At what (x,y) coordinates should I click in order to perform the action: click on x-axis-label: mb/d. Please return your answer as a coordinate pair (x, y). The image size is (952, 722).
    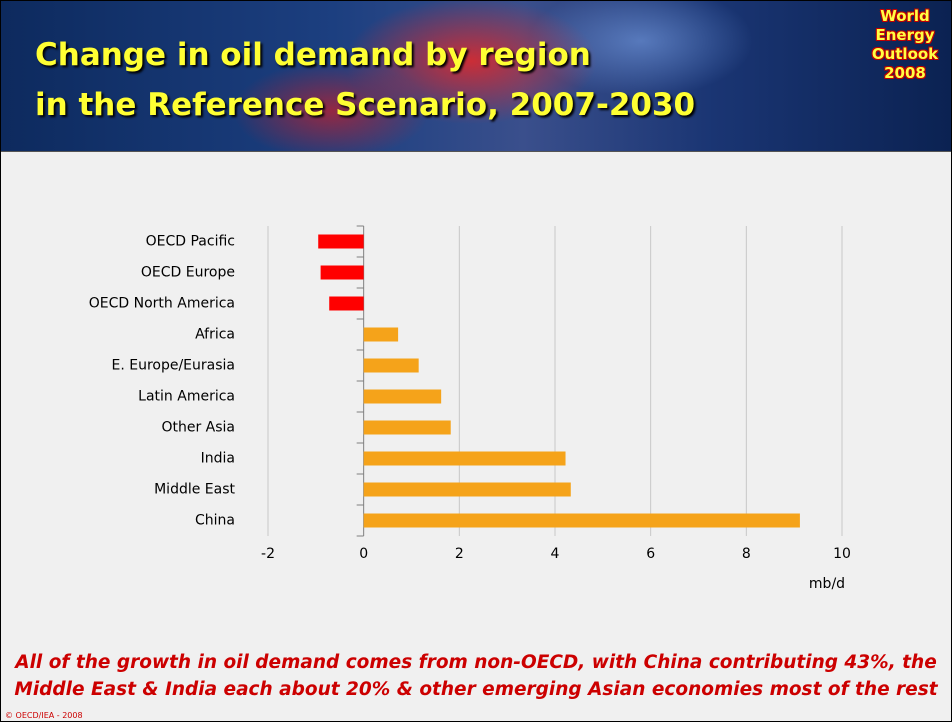
    Looking at the image, I should click on (827, 584).